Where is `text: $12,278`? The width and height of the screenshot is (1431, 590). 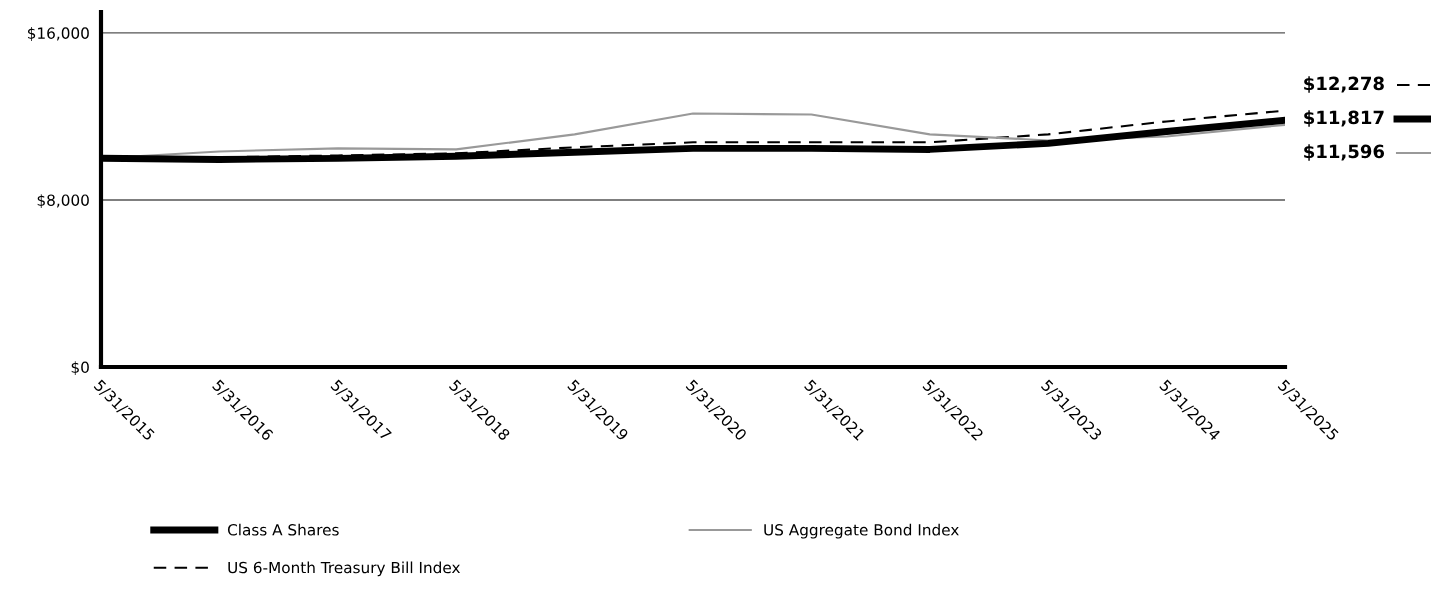
text: $12,278 is located at coordinates (1344, 84).